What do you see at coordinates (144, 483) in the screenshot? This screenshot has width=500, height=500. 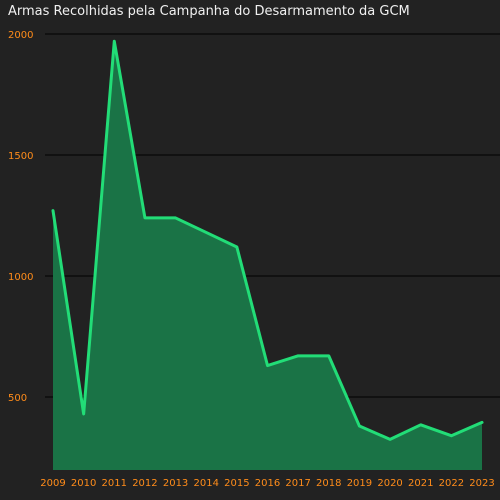 I see `x-tick-label-2012: 2012` at bounding box center [144, 483].